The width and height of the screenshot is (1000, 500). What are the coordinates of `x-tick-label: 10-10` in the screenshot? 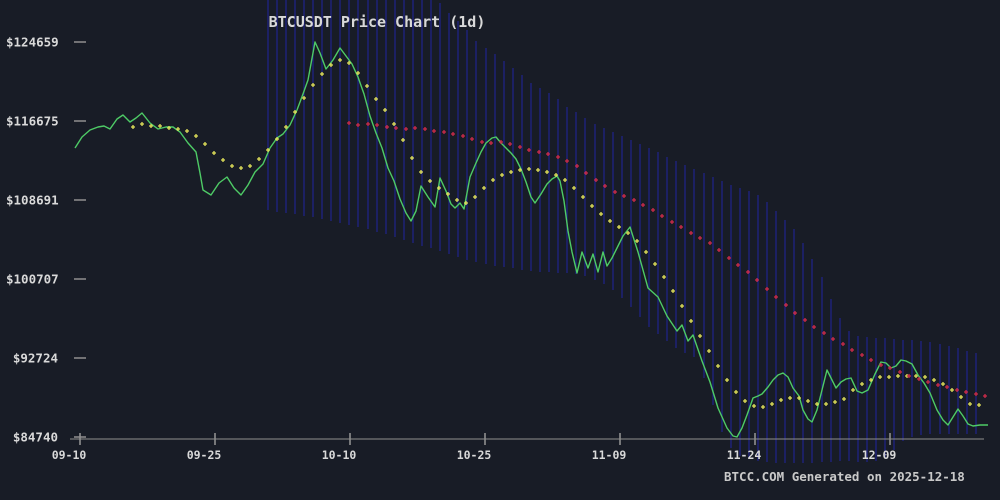 It's located at (339, 455).